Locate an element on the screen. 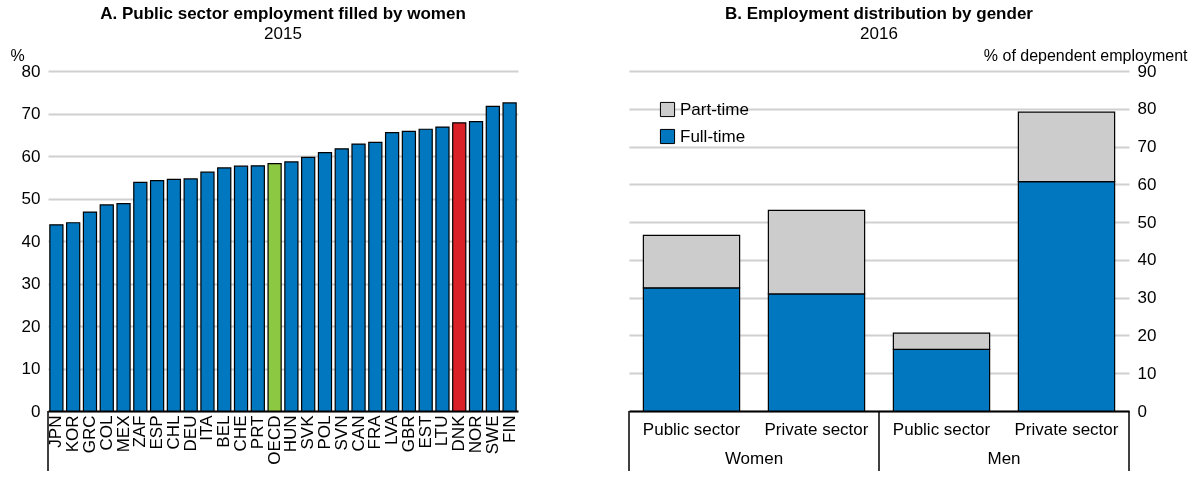 The image size is (1196, 486). x-tick-label: ITA is located at coordinates (207, 427).